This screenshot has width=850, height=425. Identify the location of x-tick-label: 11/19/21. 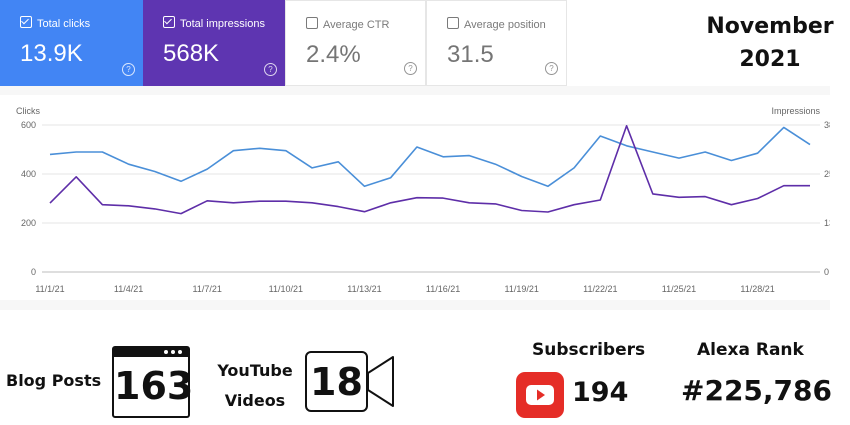
(522, 289).